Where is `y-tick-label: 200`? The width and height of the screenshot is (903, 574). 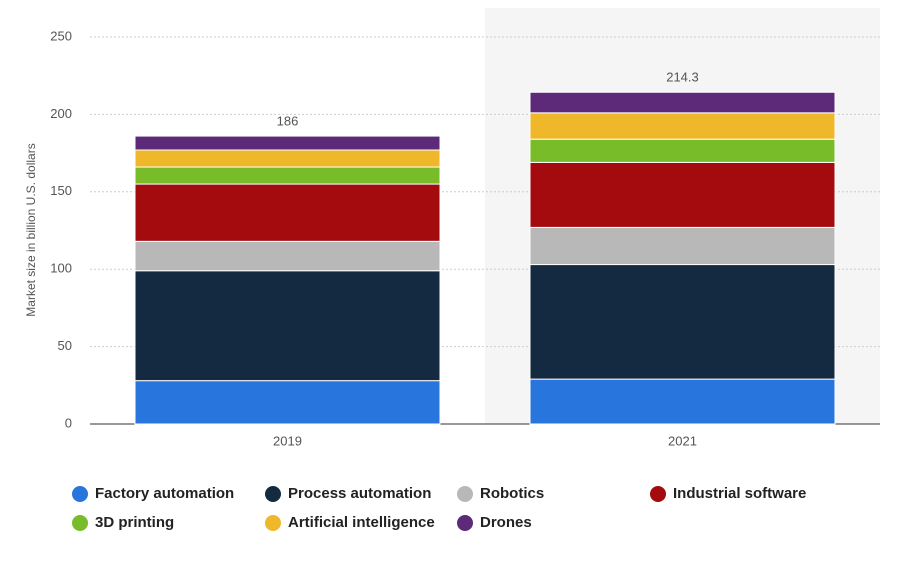
y-tick-label: 200 is located at coordinates (61, 113).